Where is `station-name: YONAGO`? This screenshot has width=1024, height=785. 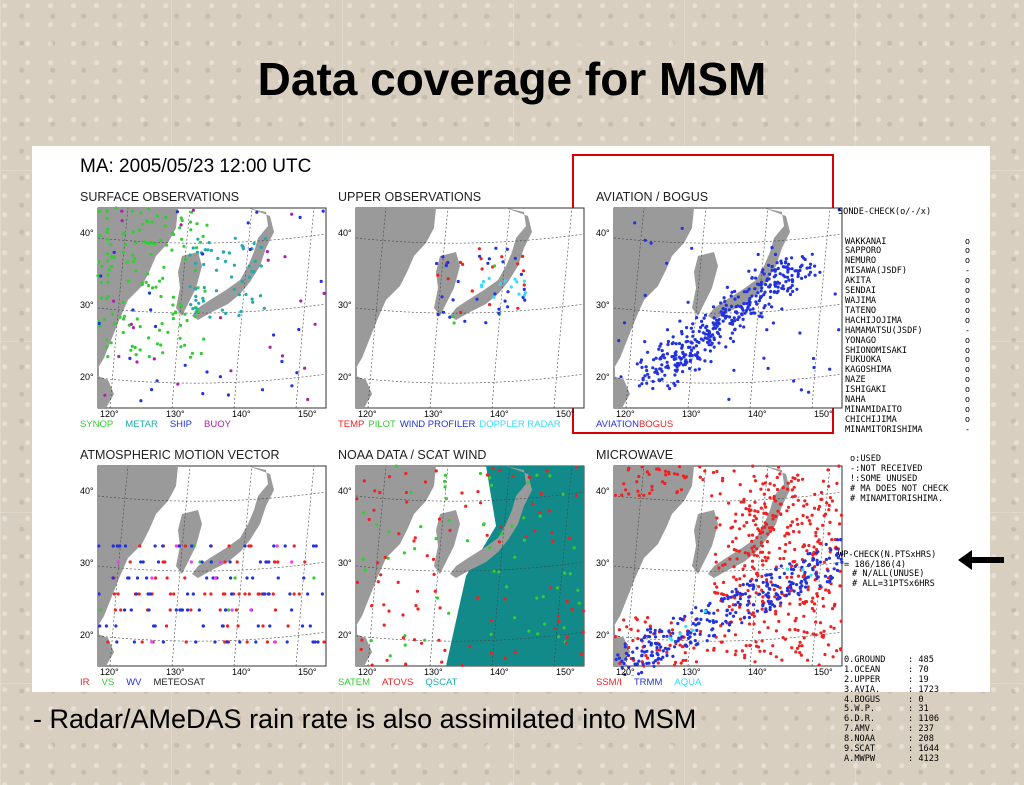 station-name: YONAGO is located at coordinates (861, 340).